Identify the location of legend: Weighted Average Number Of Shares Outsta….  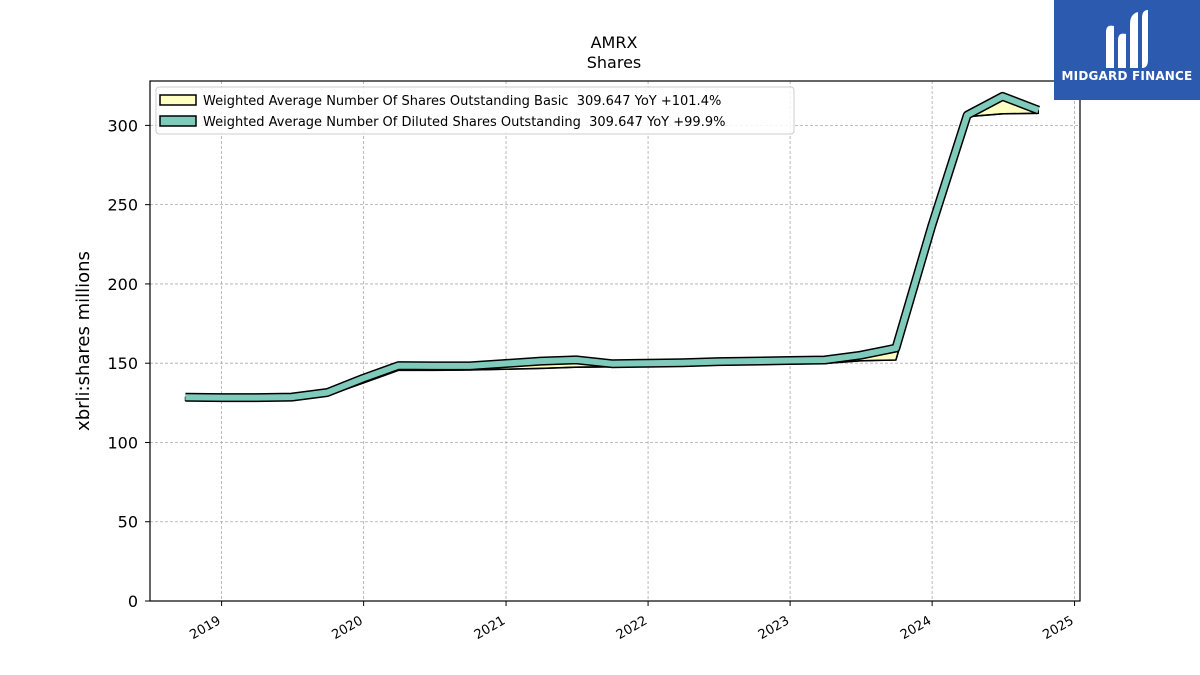
(475, 110).